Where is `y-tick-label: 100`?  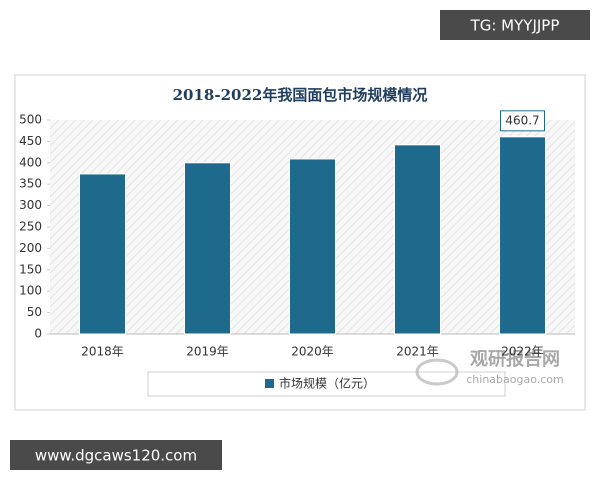 y-tick-label: 100 is located at coordinates (30, 291).